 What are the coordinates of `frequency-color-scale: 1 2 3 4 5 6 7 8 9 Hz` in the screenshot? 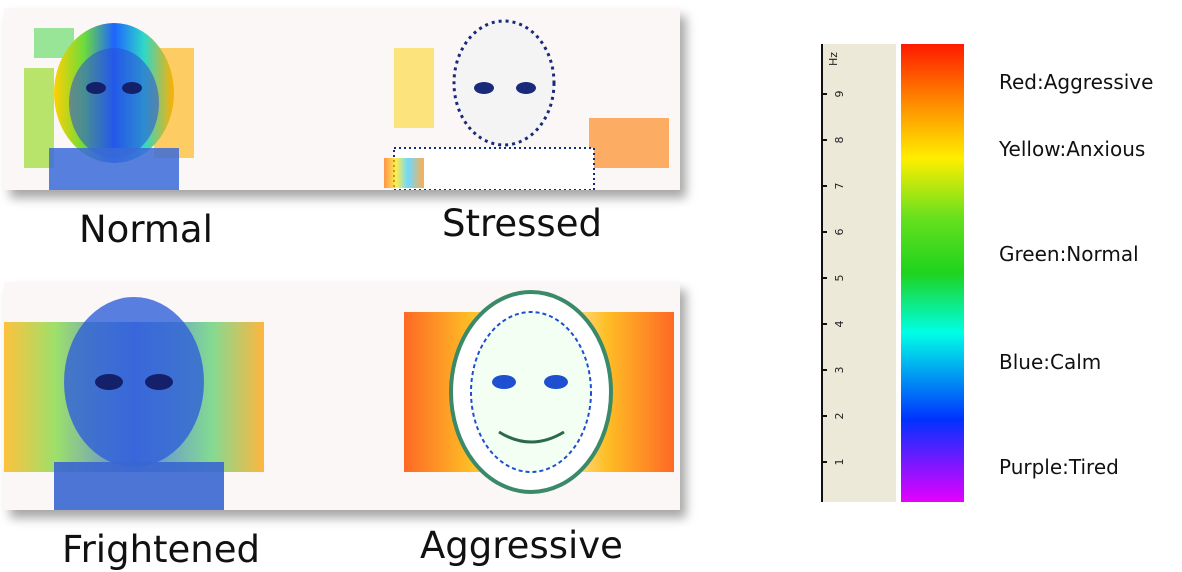 It's located at (892, 273).